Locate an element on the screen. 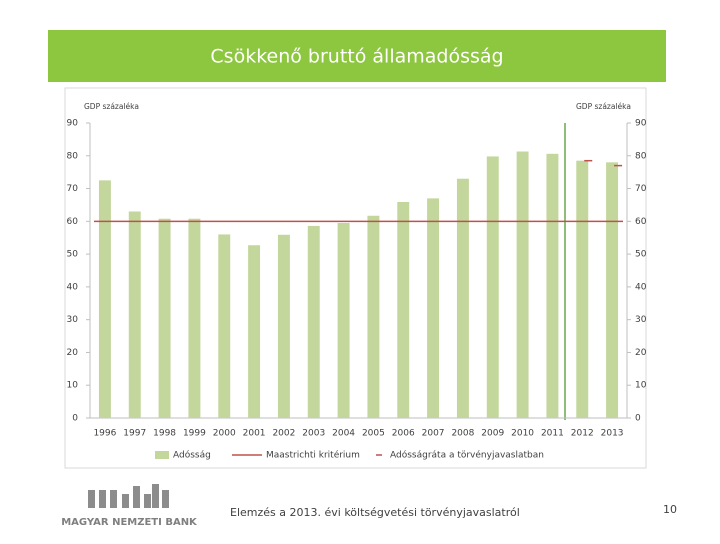  x-tick-label: 2007 is located at coordinates (433, 434).